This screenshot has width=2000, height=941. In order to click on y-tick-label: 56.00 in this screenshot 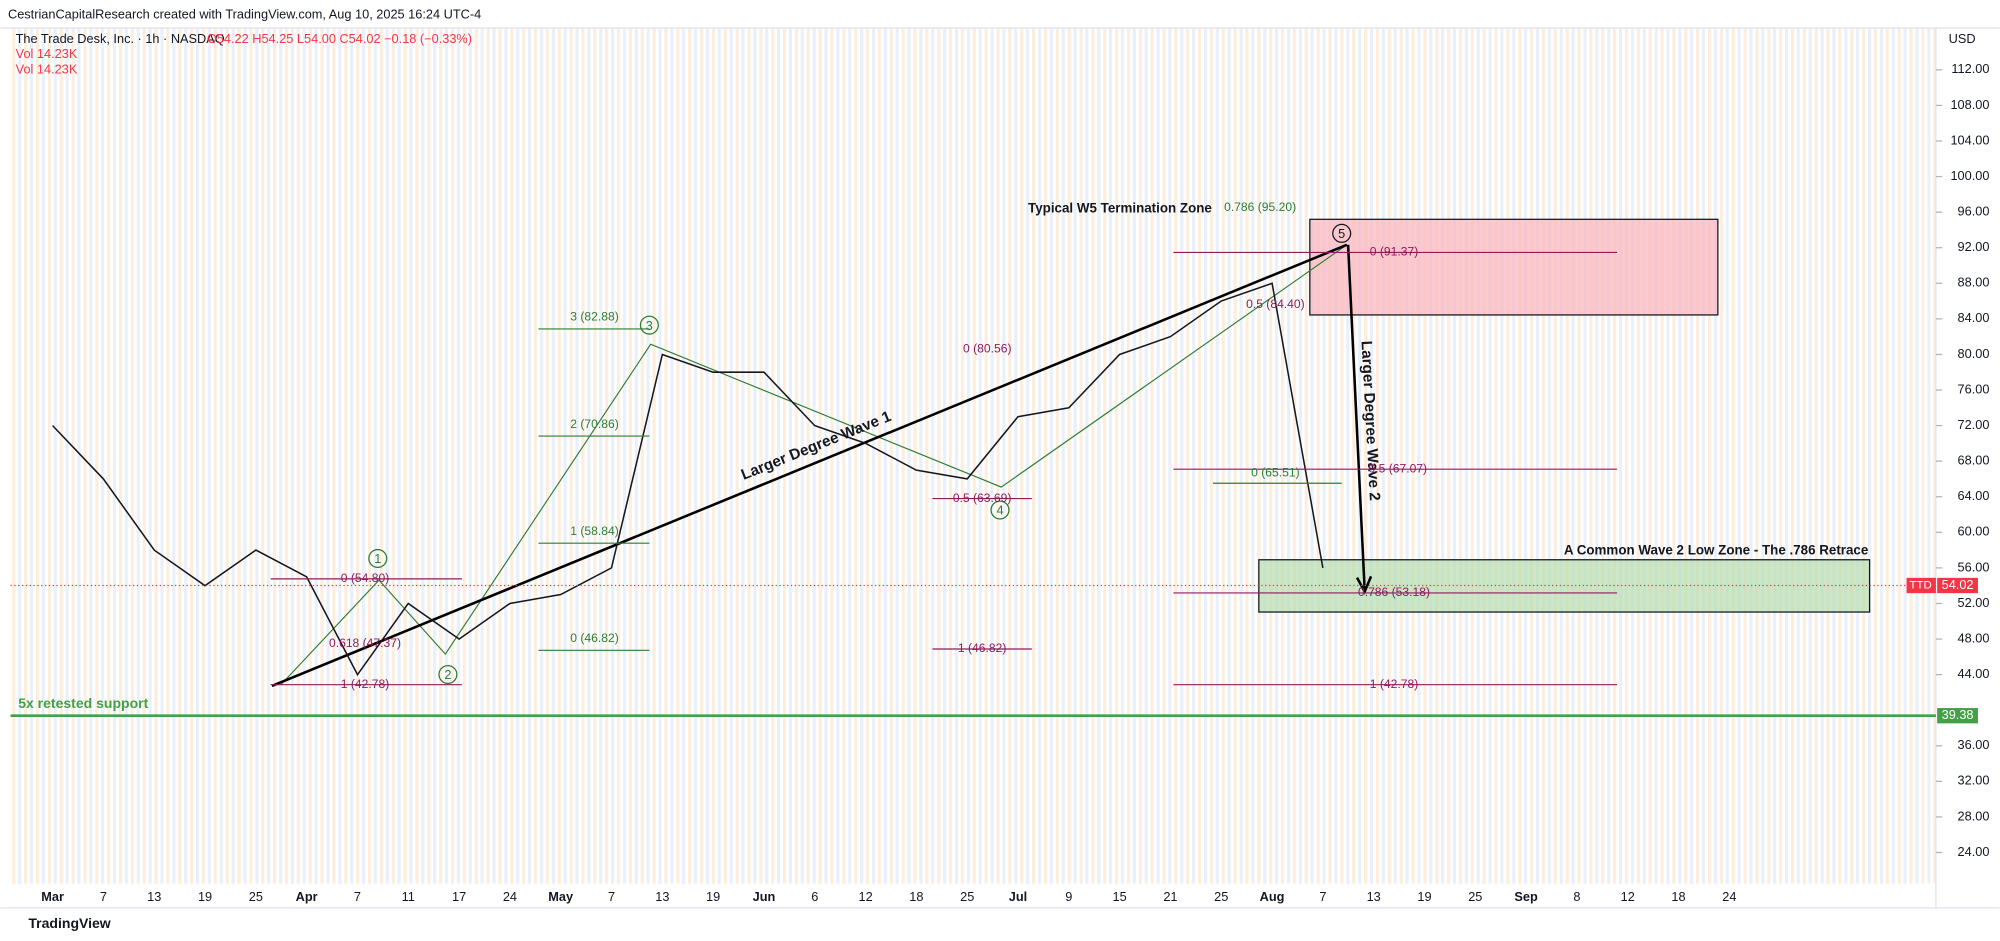, I will do `click(1974, 566)`.